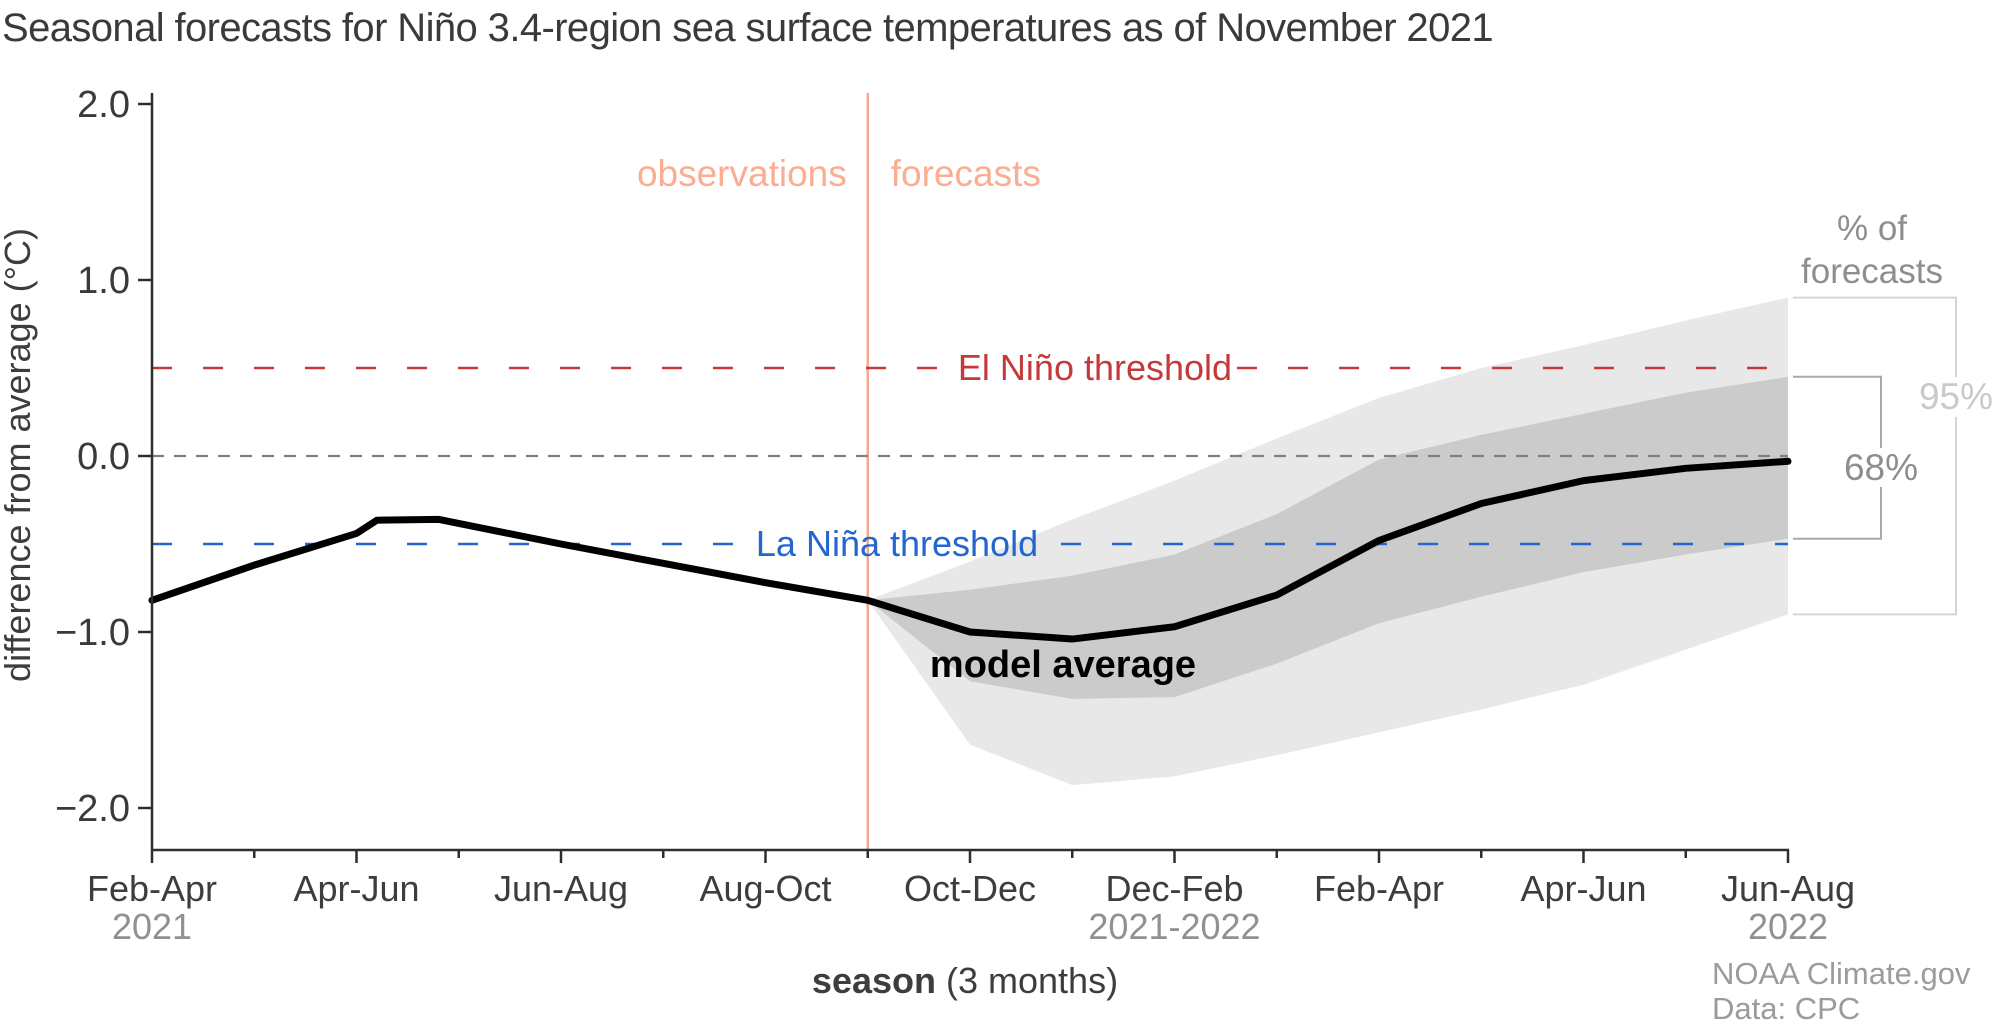 The width and height of the screenshot is (2000, 1032). What do you see at coordinates (1174, 926) in the screenshot?
I see `x-tick-year-label: 2021-2022` at bounding box center [1174, 926].